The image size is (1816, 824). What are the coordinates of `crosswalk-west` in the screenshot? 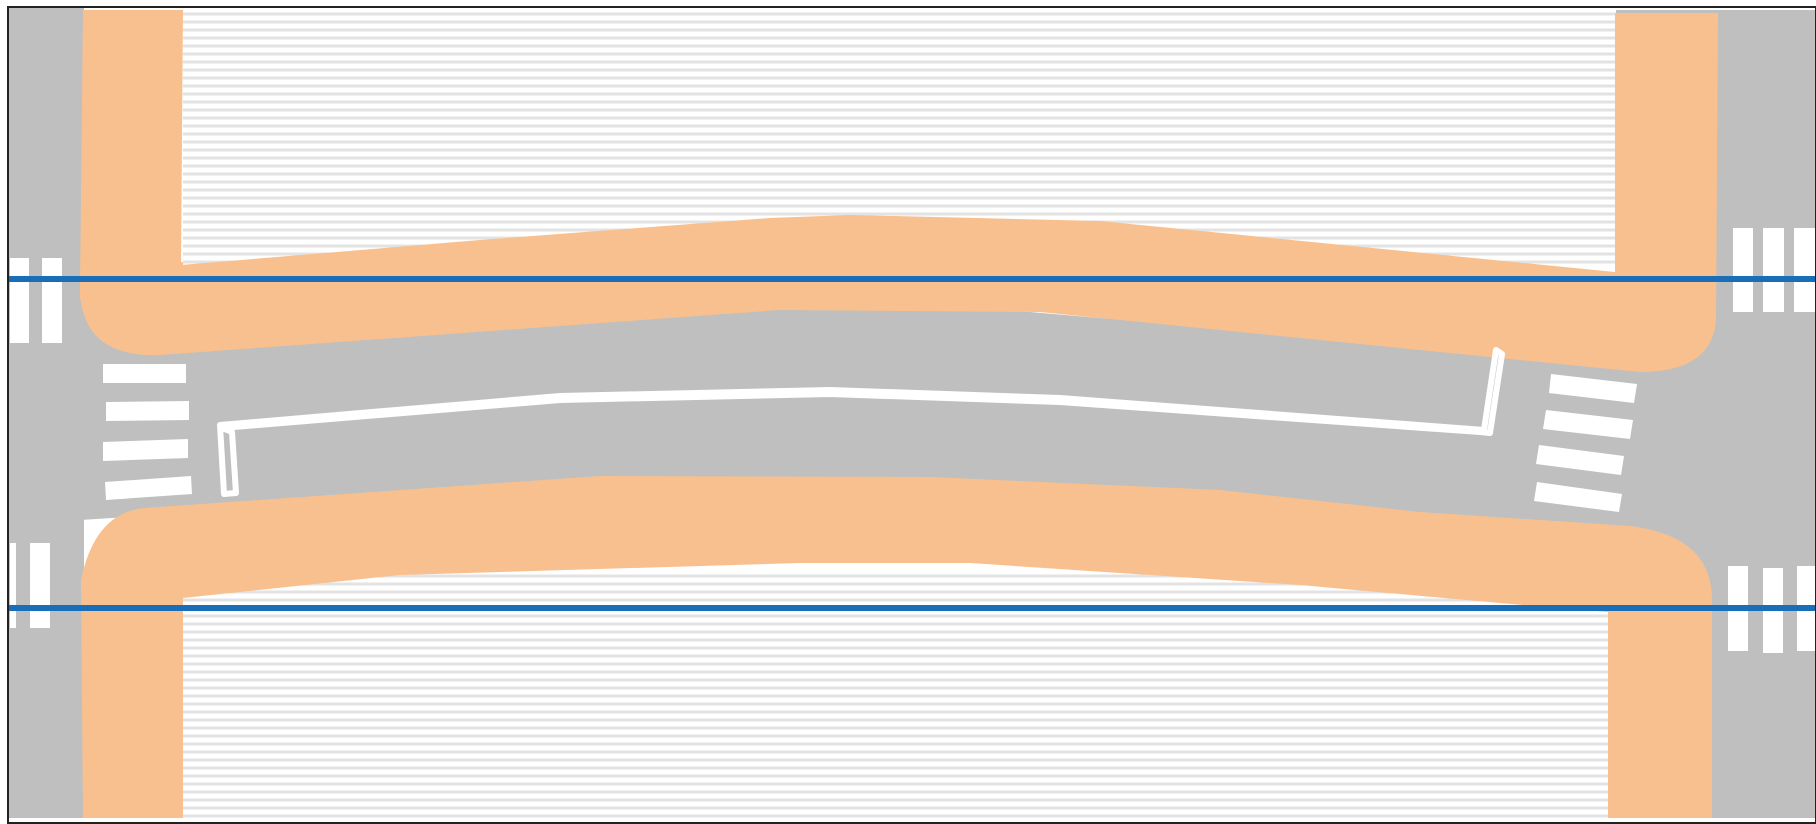 It's located at (147, 432).